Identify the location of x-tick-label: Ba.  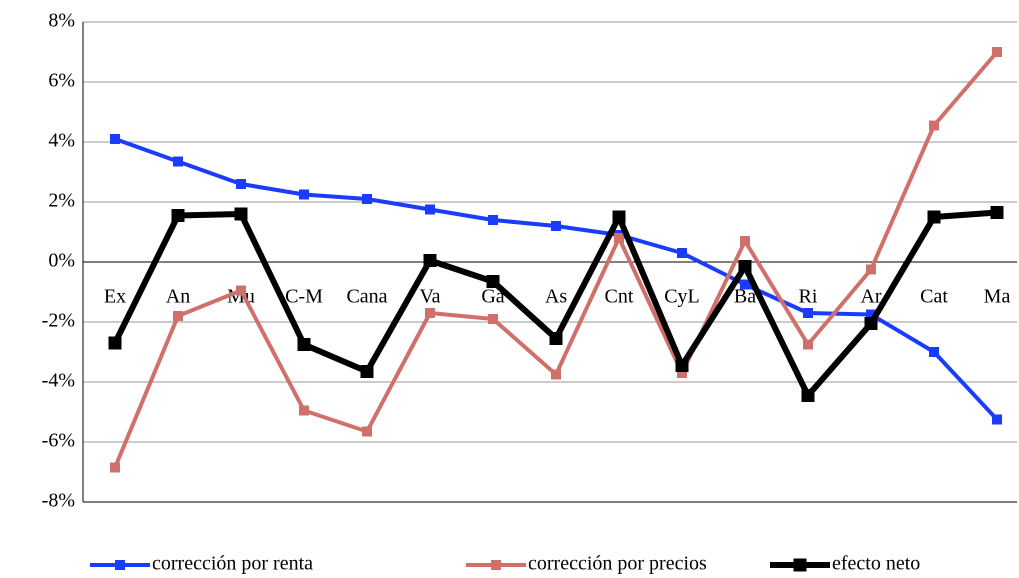
(745, 297).